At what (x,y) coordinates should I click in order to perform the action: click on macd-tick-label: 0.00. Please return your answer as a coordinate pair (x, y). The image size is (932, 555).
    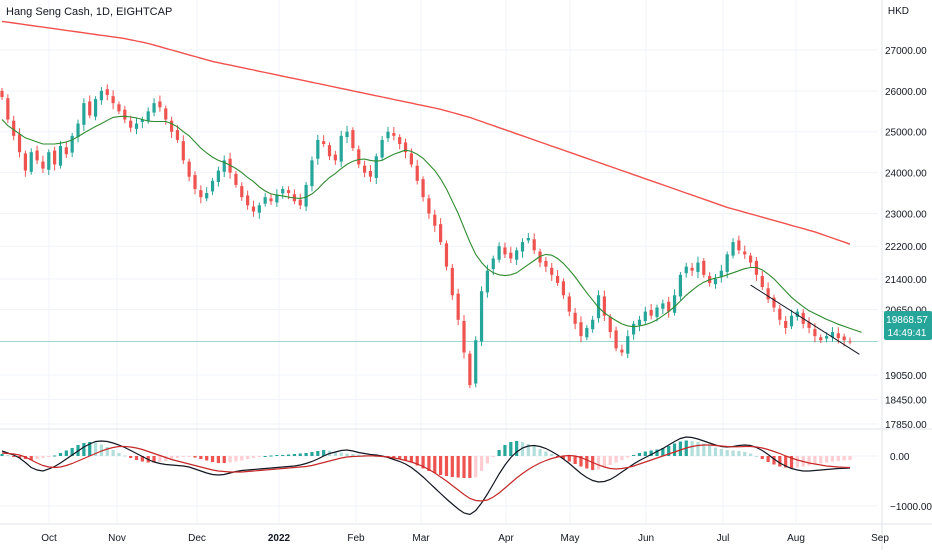
    Looking at the image, I should click on (900, 457).